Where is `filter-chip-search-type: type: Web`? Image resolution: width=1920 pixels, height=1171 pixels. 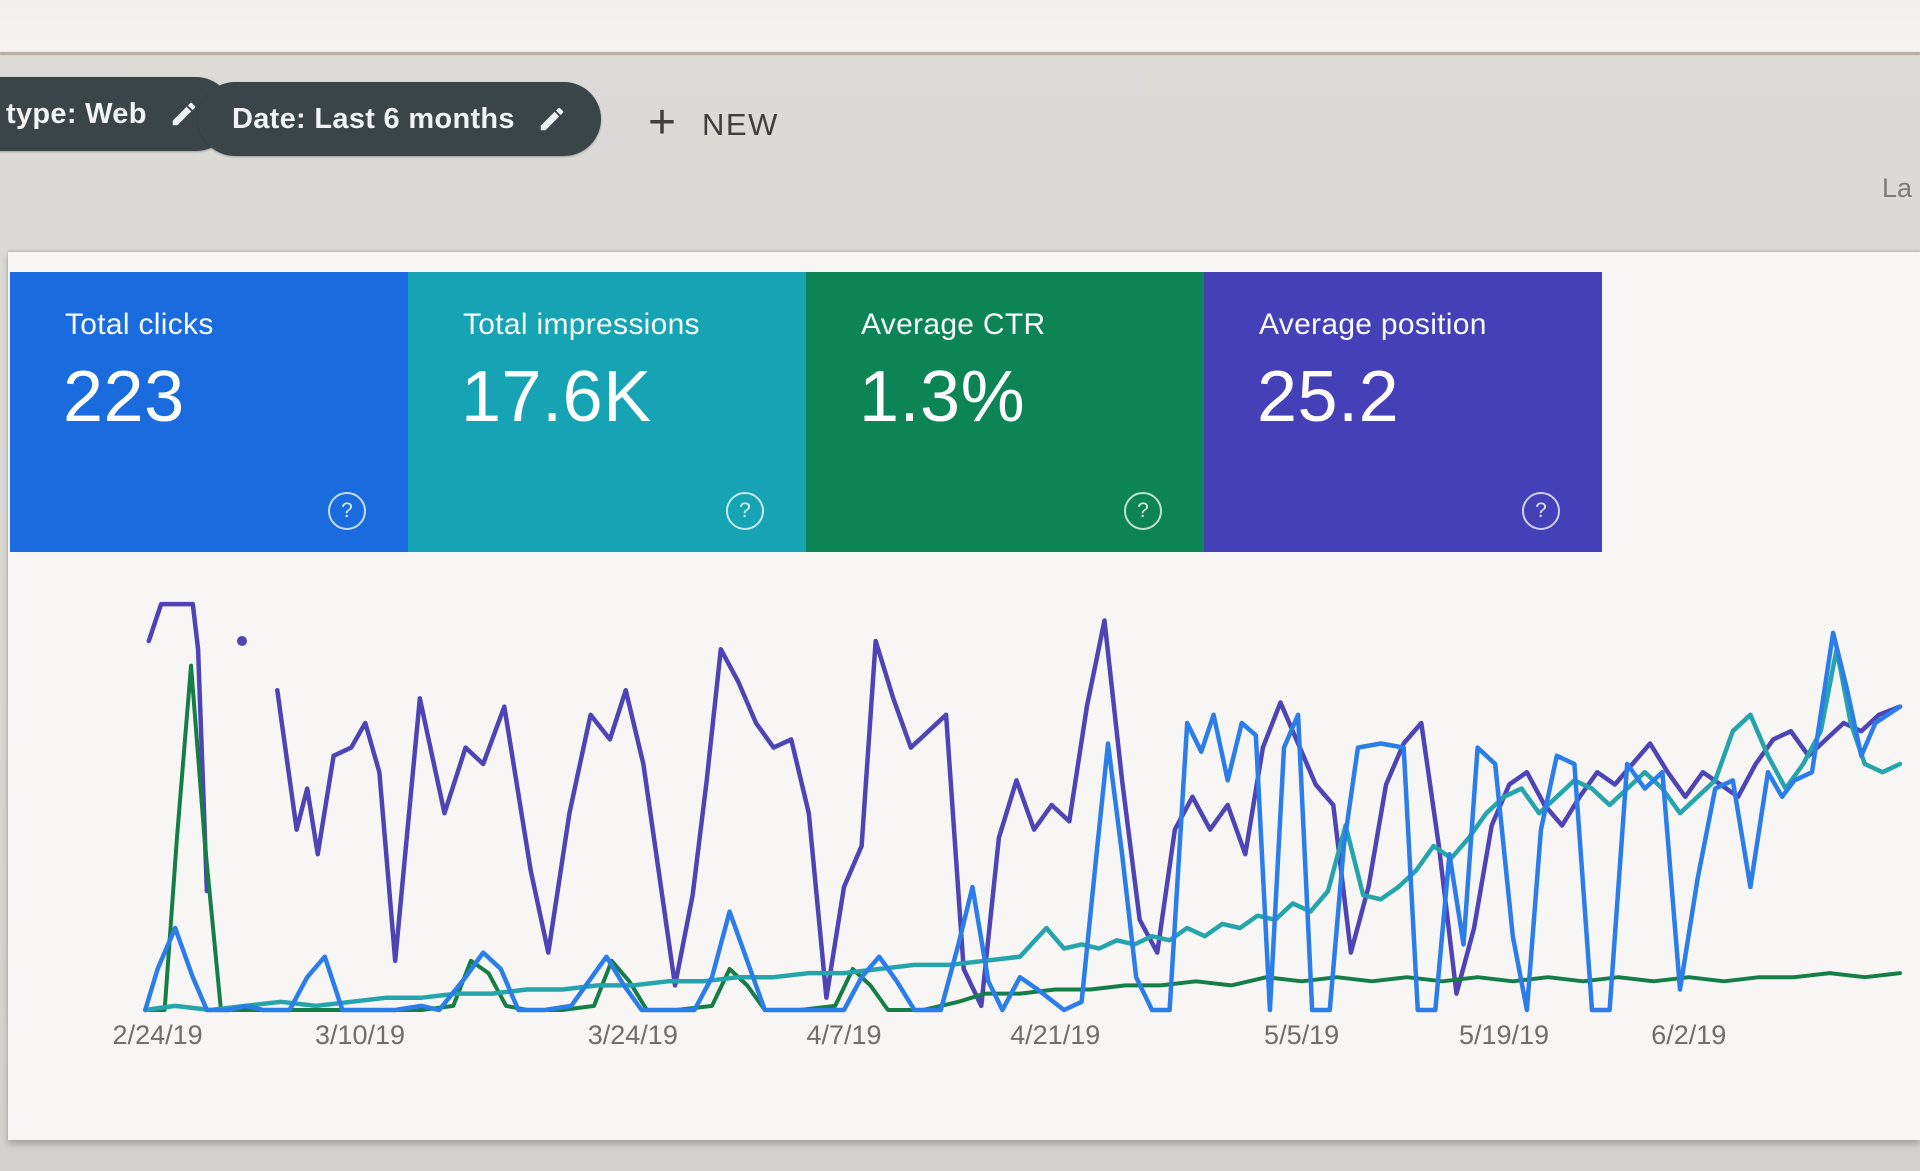
filter-chip-search-type: type: Web is located at coordinates (116, 114).